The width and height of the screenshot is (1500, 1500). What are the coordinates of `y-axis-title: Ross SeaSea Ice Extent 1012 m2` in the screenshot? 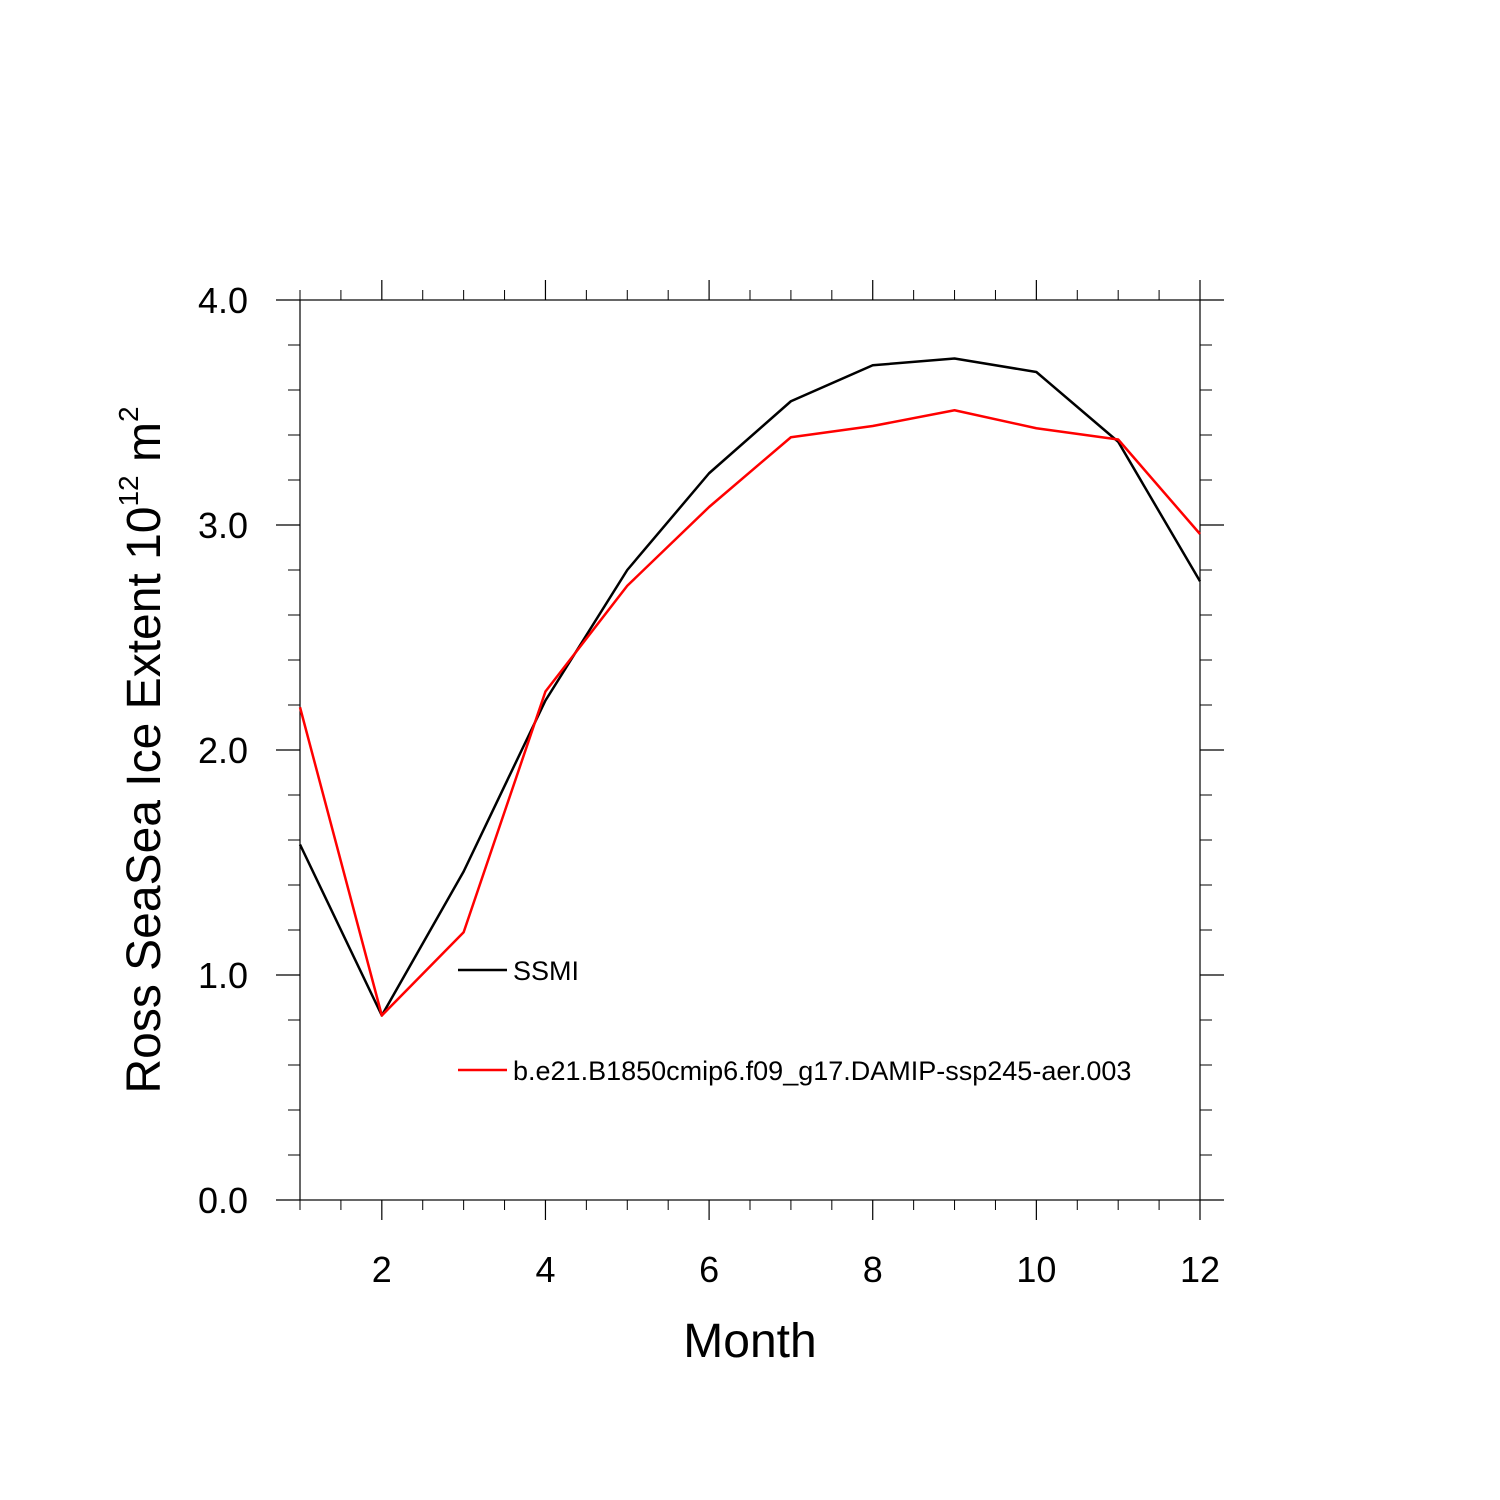 It's located at (142, 749).